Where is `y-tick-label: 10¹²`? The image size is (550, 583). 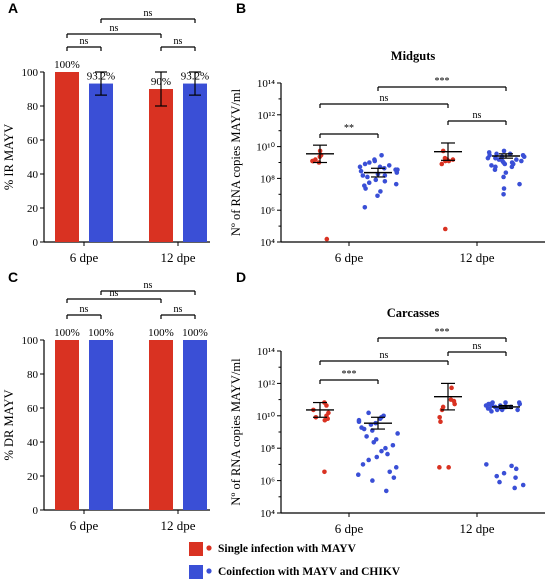
y-tick-label: 10¹² is located at coordinates (266, 116).